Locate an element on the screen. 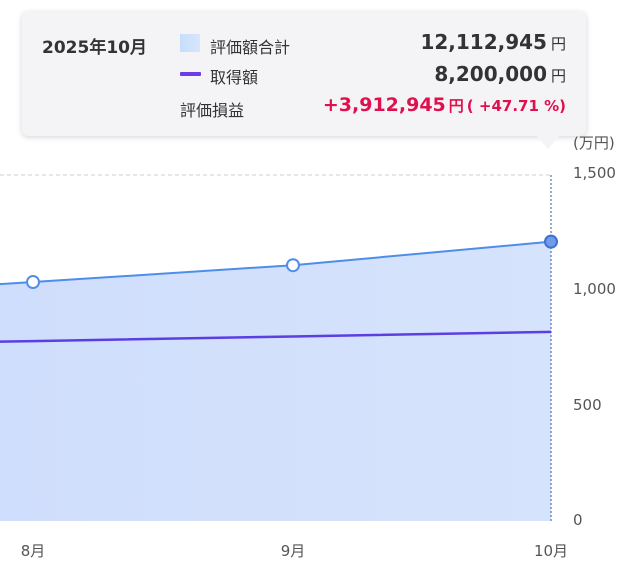 The image size is (629, 577). tooltip-label-cost: 取得額 is located at coordinates (234, 77).